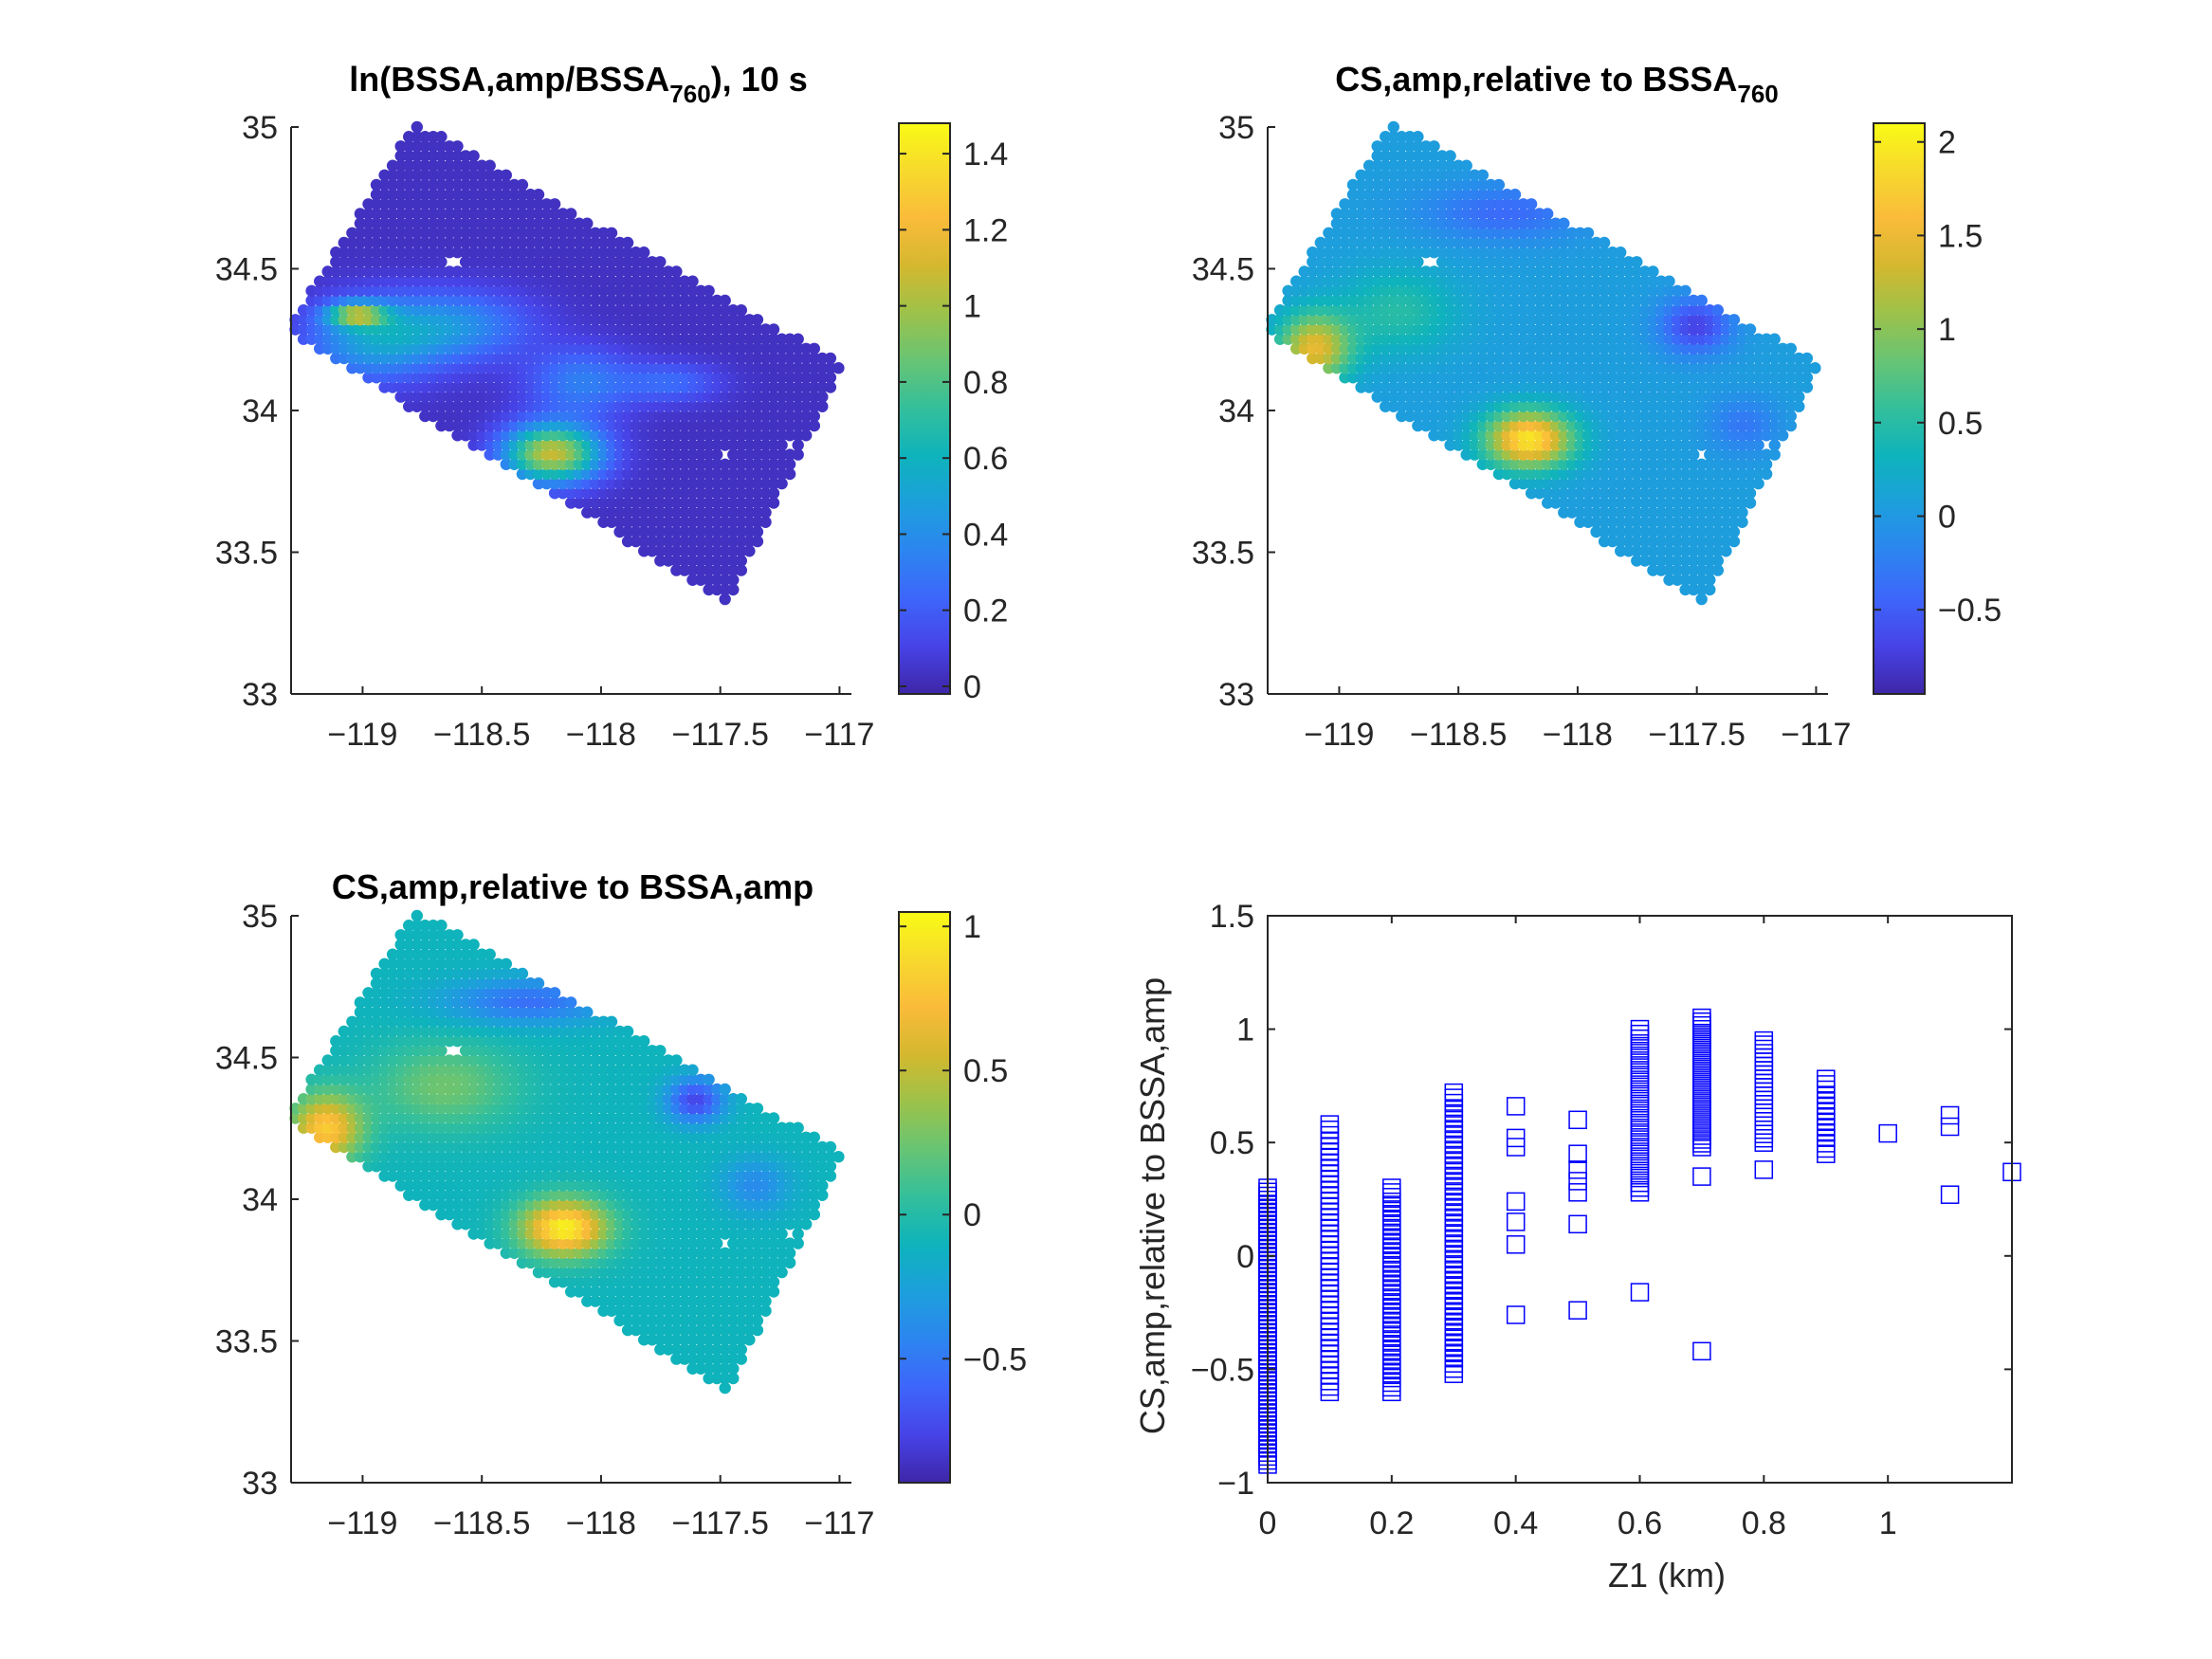  What do you see at coordinates (246, 554) in the screenshot?
I see `y-tick-label: 33.5` at bounding box center [246, 554].